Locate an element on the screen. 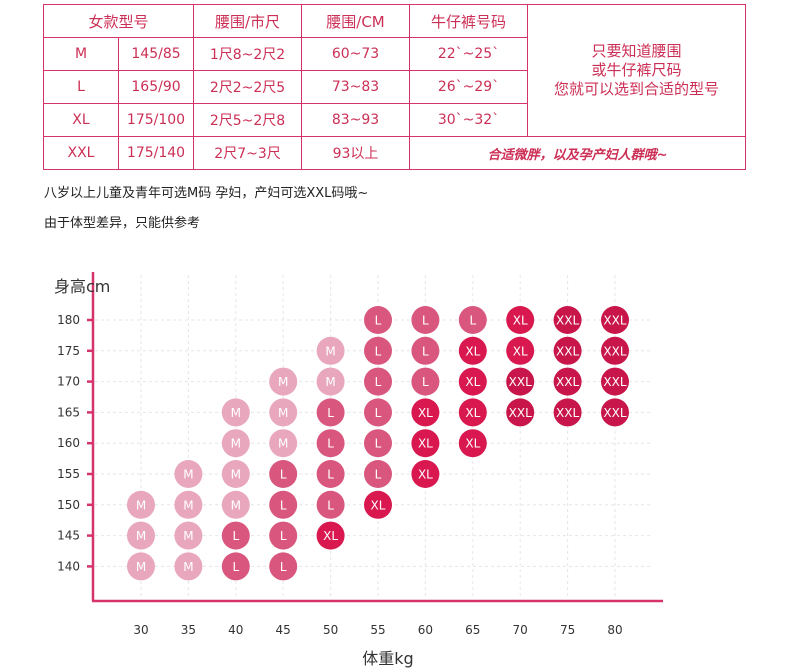 The height and width of the screenshot is (671, 790). cell-size: L is located at coordinates (81, 87).